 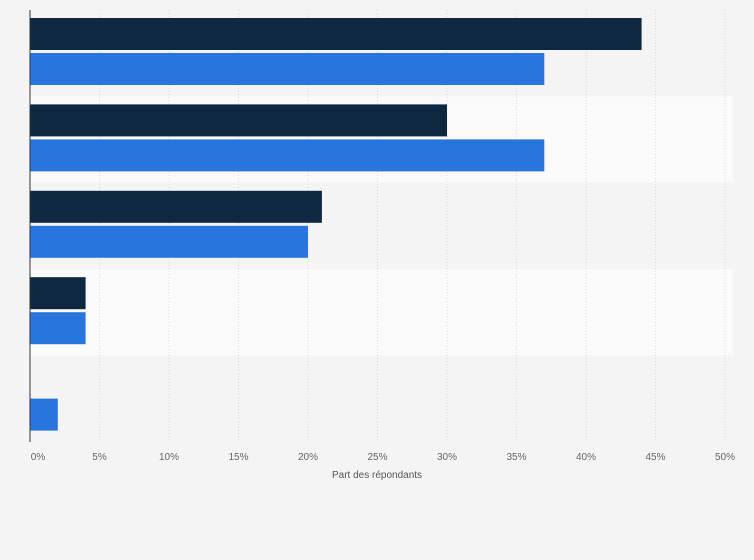 What do you see at coordinates (377, 475) in the screenshot?
I see `x-axis-title: Part des répondants` at bounding box center [377, 475].